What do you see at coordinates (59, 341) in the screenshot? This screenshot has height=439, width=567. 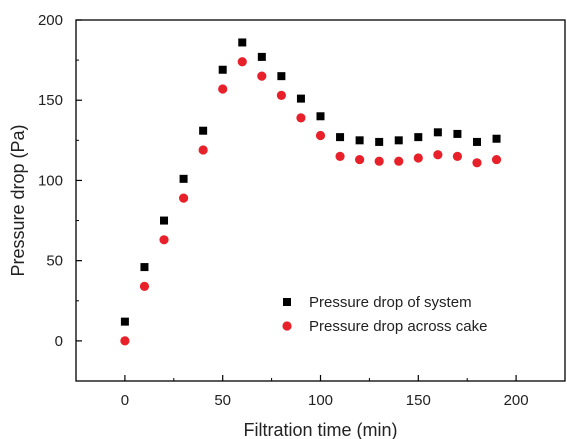 I see `y-tick-label: 0` at bounding box center [59, 341].